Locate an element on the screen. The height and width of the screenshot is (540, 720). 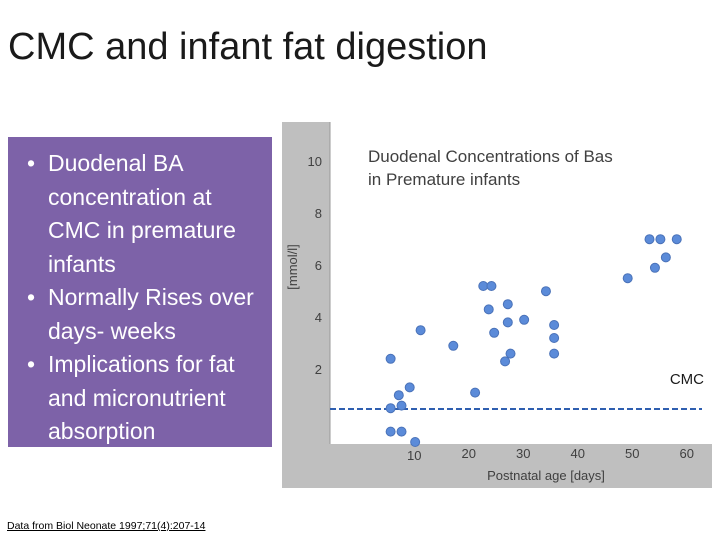
y-tick-labels: 2 4 6 8 10 is located at coordinates (315, 265).